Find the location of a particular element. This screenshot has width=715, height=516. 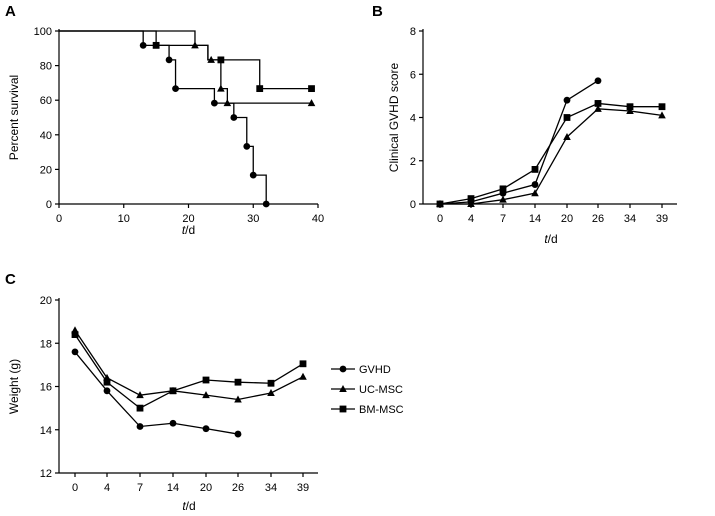

chartB-y-tick-label: 2 is located at coordinates (413, 162).